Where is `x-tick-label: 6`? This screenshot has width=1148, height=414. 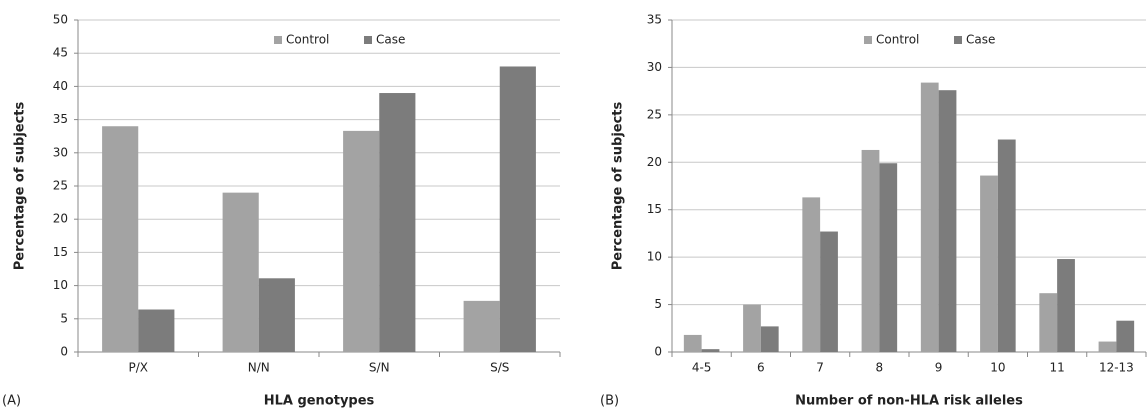
x-tick-label: 6 is located at coordinates (761, 368).